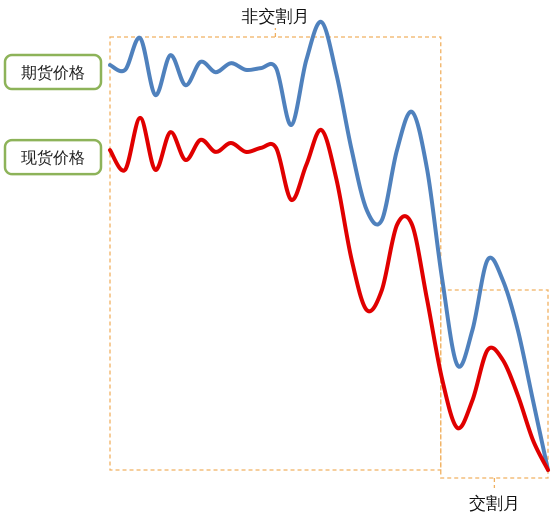 The image size is (558, 519). What do you see at coordinates (53, 72) in the screenshot?
I see `series-label: 期货价格` at bounding box center [53, 72].